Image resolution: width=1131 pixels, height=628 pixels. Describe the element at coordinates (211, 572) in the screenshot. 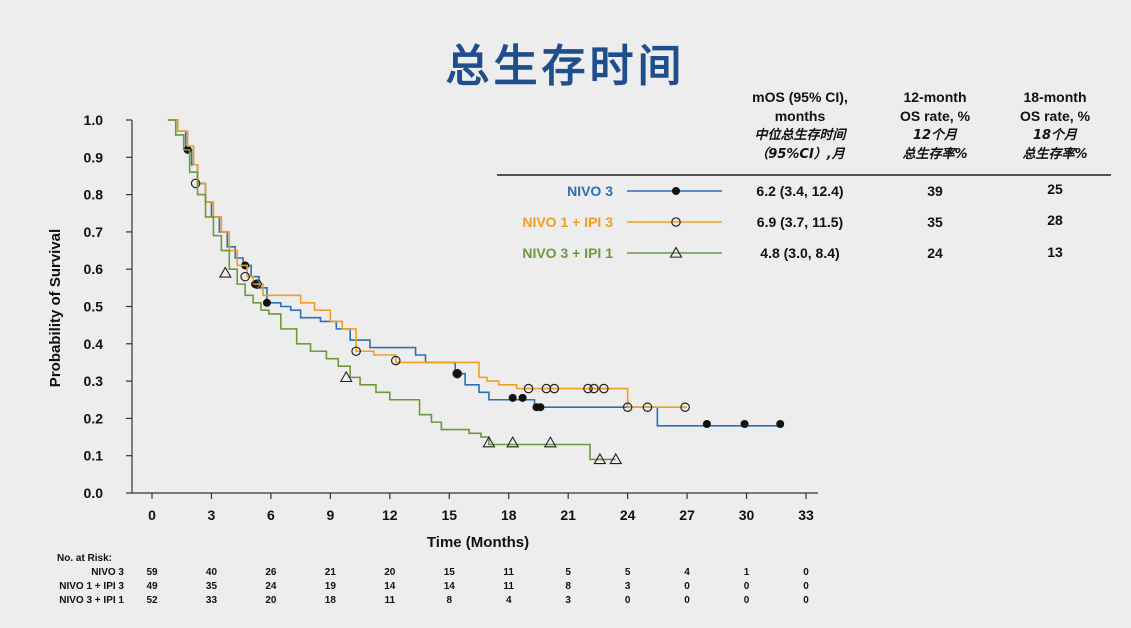

I see `risk-value: 40` at that location.